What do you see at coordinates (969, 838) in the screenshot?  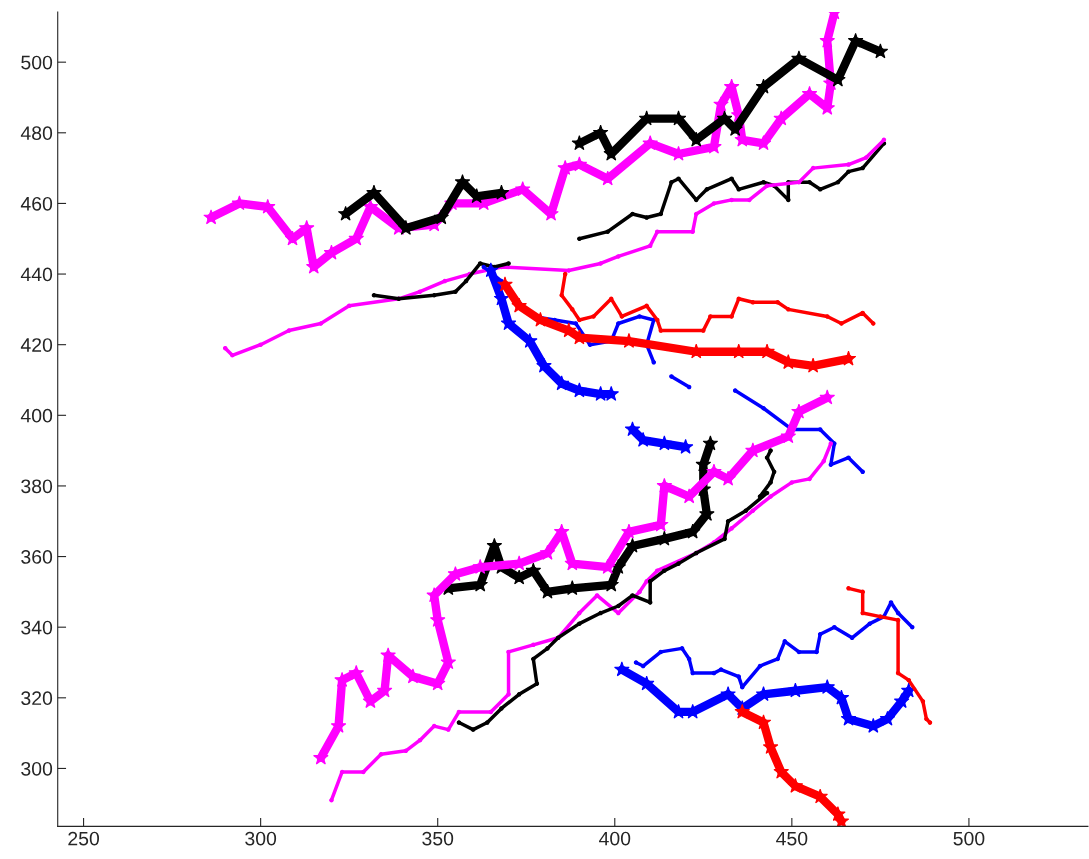 I see `x-tick-label: 500` at bounding box center [969, 838].